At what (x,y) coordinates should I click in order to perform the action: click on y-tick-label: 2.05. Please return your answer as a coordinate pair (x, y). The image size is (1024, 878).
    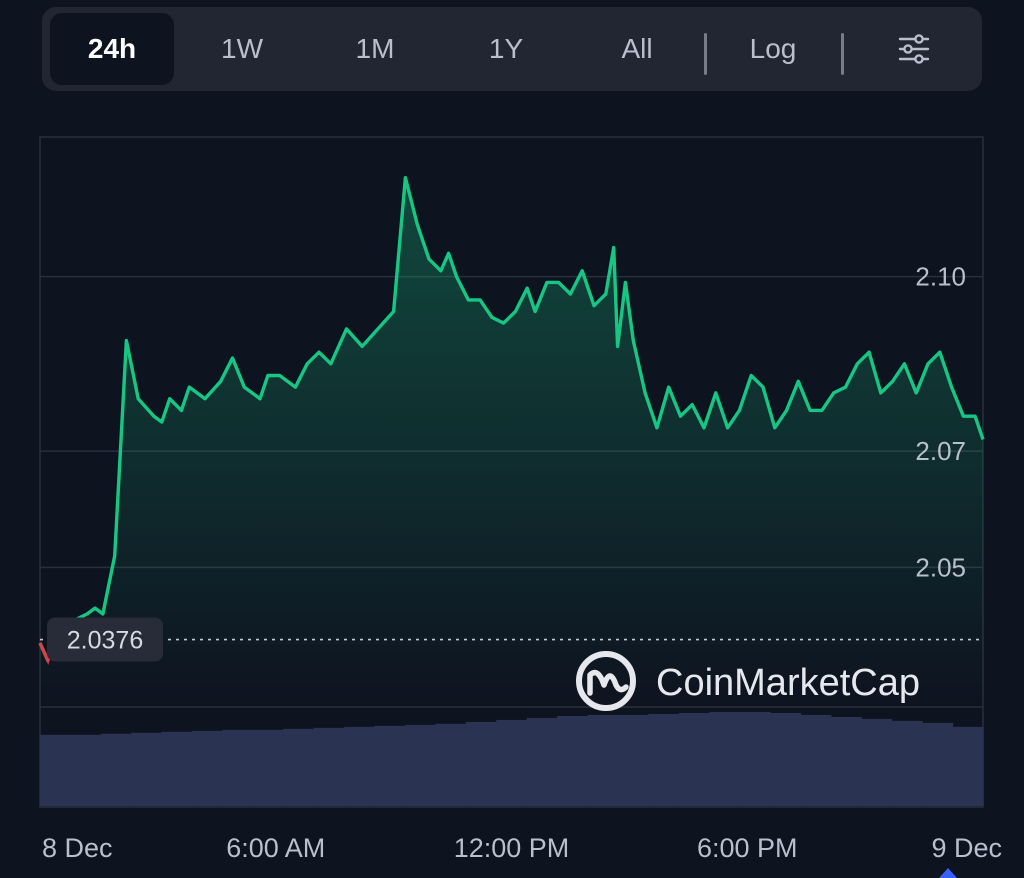
    Looking at the image, I should click on (940, 567).